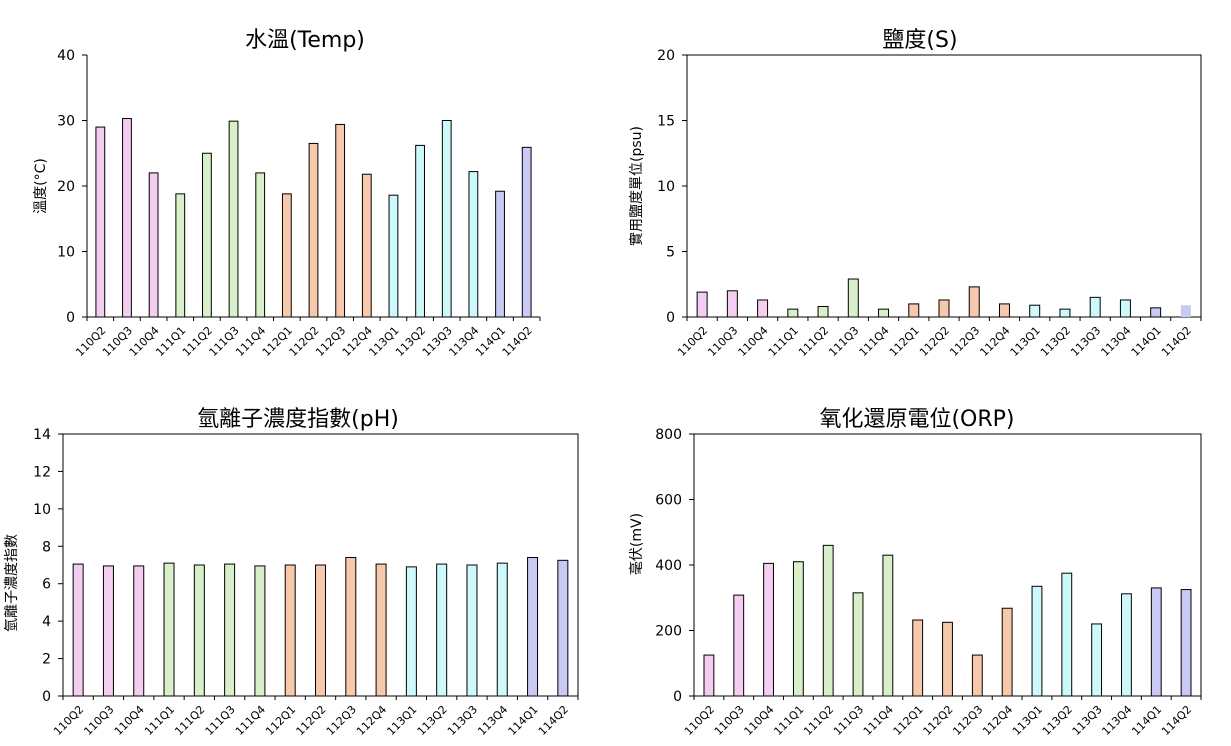 This screenshot has width=1231, height=746. I want to click on y-axis-label: 氫離子濃度指數, so click(11, 583).